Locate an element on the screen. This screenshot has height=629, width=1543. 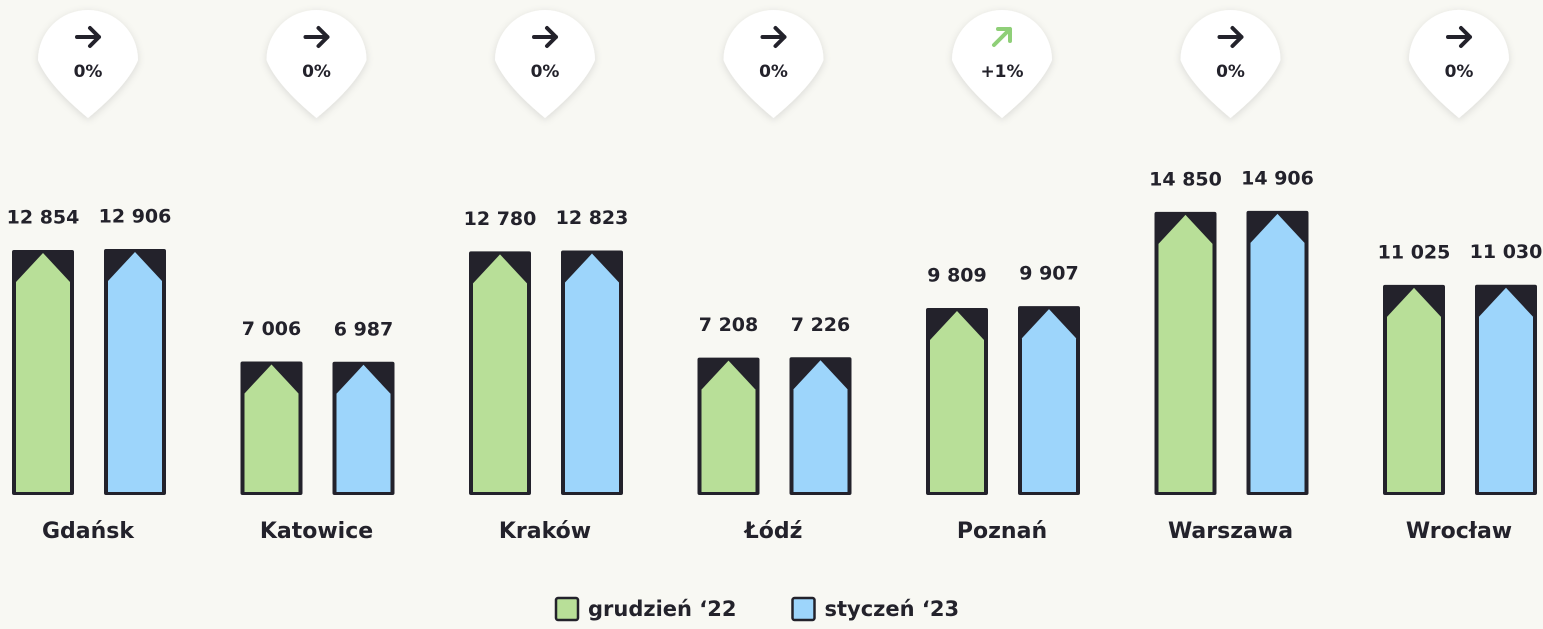
category-label: Łódź is located at coordinates (773, 531).